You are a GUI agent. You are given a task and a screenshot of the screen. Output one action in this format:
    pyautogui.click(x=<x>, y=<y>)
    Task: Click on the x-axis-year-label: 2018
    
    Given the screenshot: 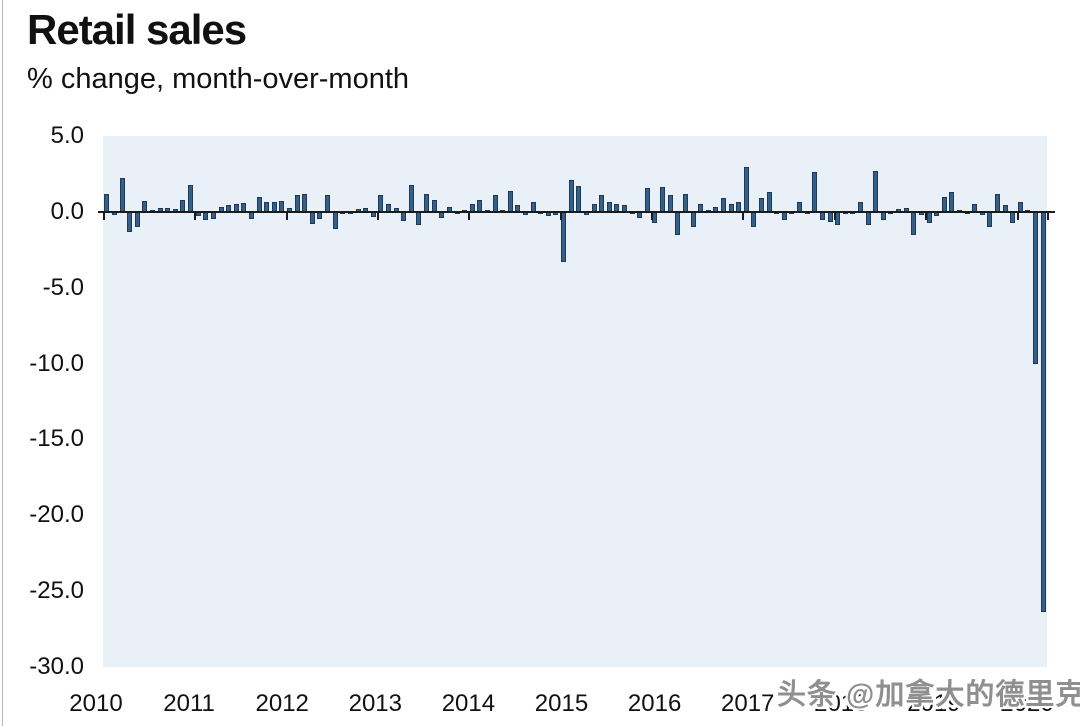 What is the action you would take?
    pyautogui.click(x=841, y=703)
    